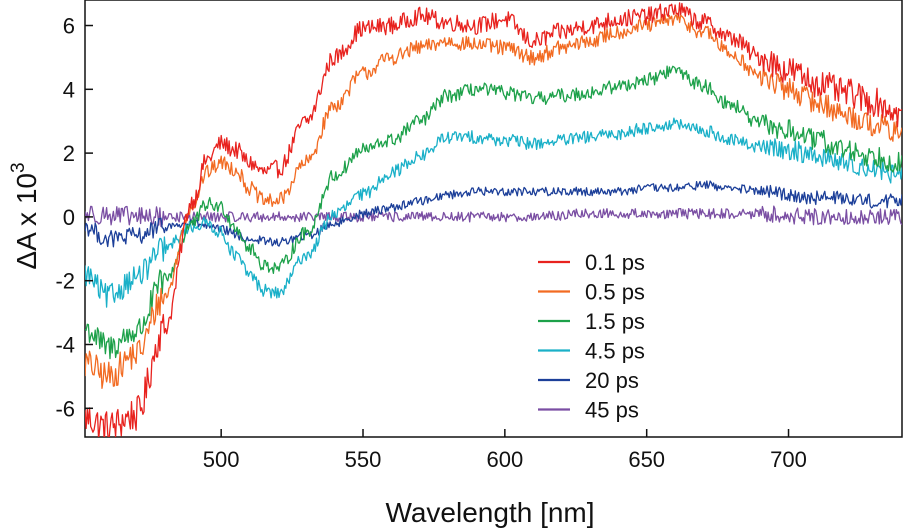 This screenshot has height=531, width=903. What do you see at coordinates (26, 221) in the screenshot?
I see `y-axis-label-main: ΔA x 10` at bounding box center [26, 221].